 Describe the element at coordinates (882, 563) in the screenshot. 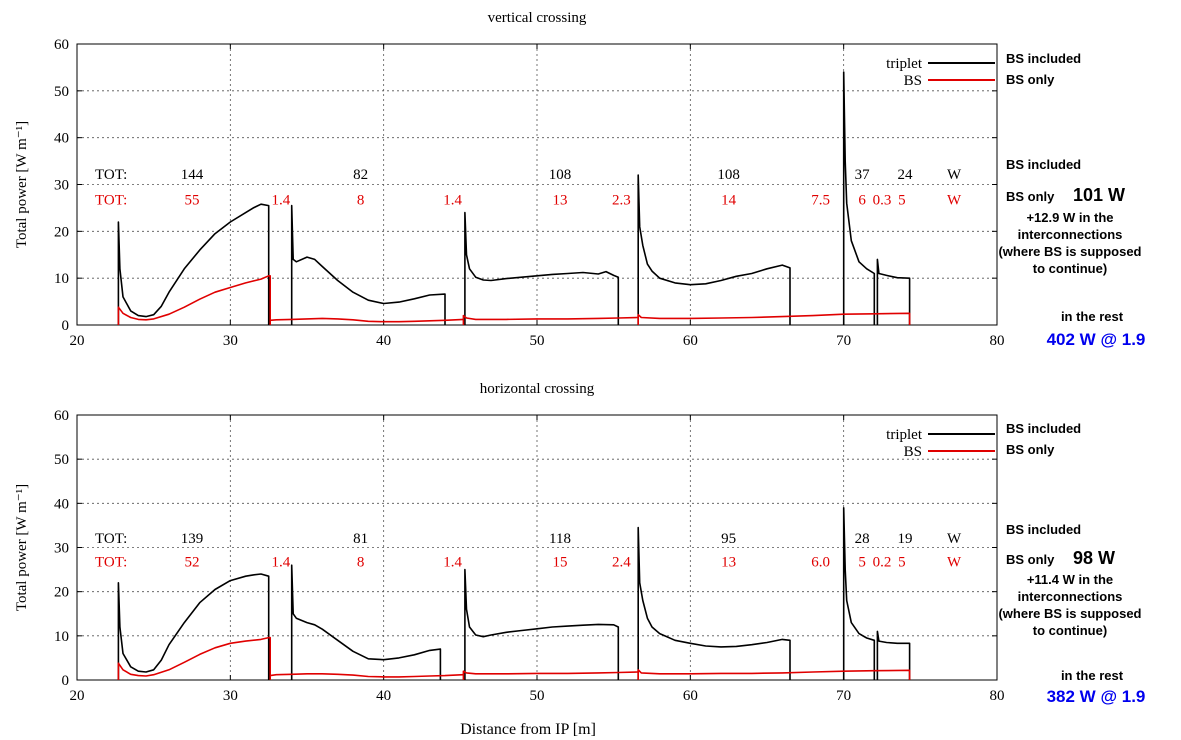

I see `tot-value: 0.2` at that location.